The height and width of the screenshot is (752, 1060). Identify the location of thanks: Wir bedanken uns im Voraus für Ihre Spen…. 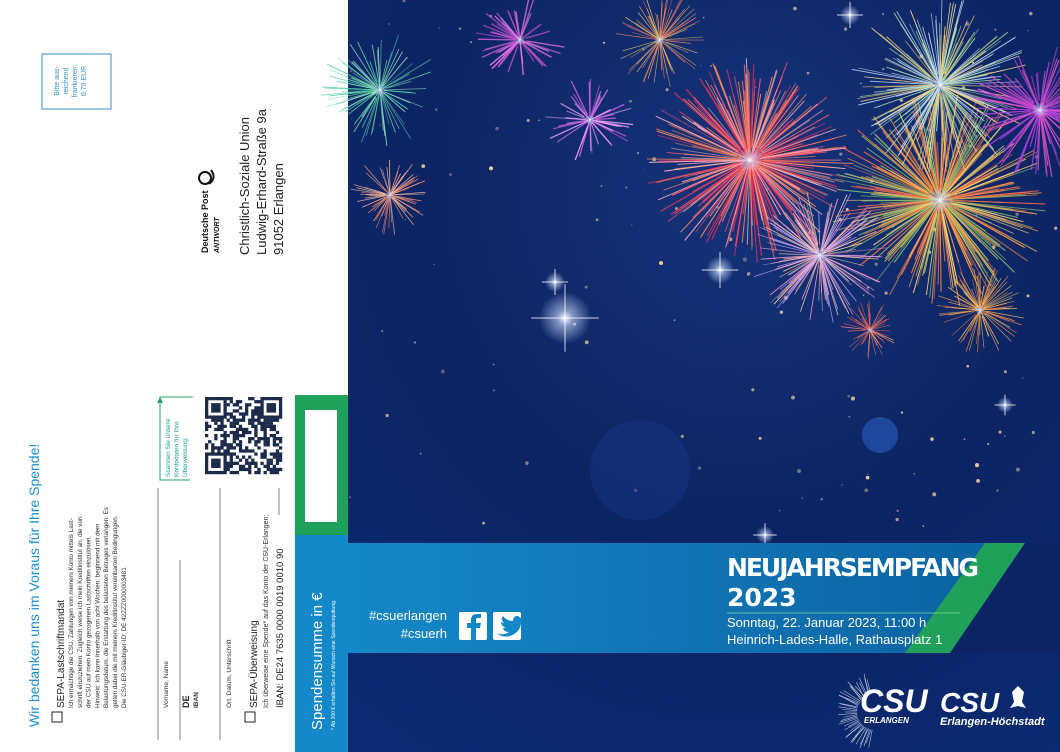
(34, 585).